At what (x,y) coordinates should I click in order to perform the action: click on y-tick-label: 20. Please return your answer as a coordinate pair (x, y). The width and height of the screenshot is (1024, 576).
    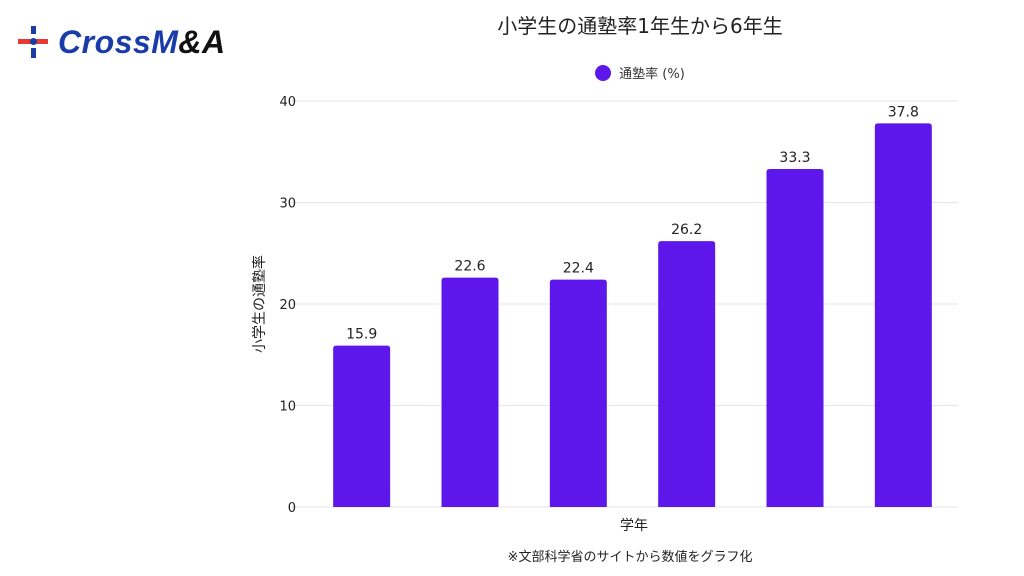
    Looking at the image, I should click on (287, 305).